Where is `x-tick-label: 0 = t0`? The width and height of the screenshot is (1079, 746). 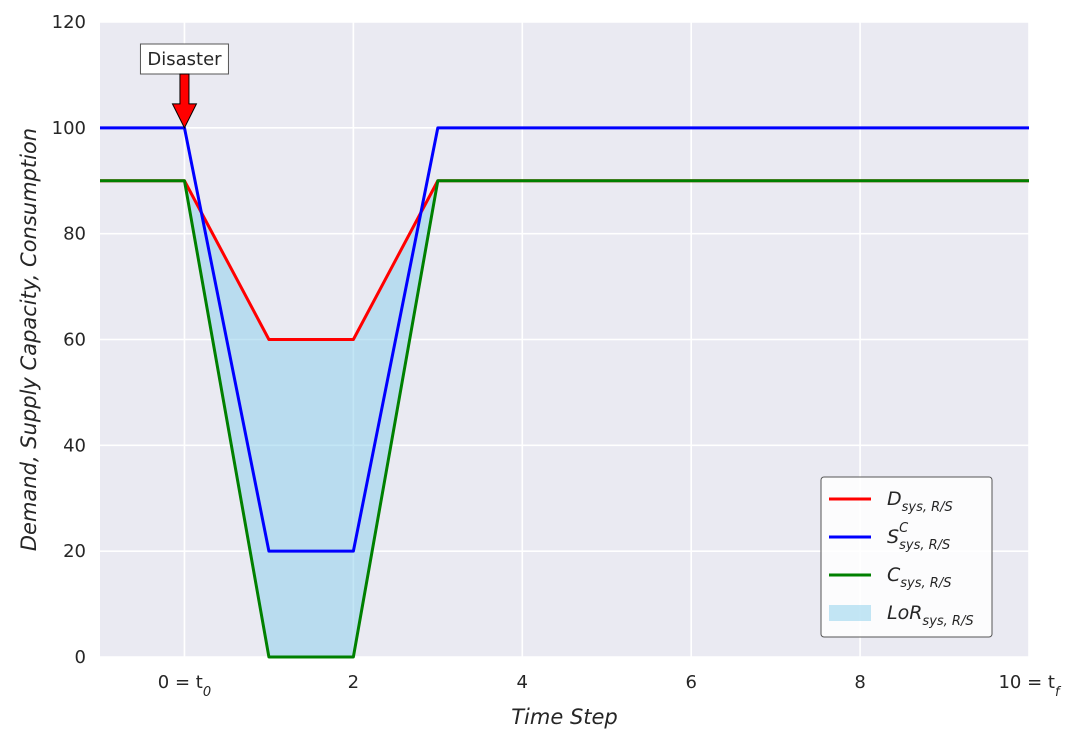 x-tick-label: 0 = t0 is located at coordinates (184, 686).